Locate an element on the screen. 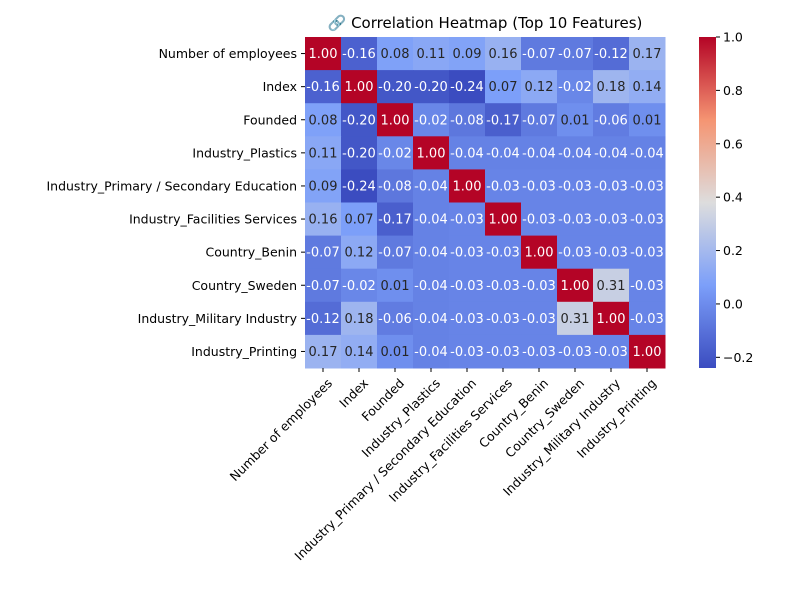  y-tick-label: Number of employees is located at coordinates (228, 53).